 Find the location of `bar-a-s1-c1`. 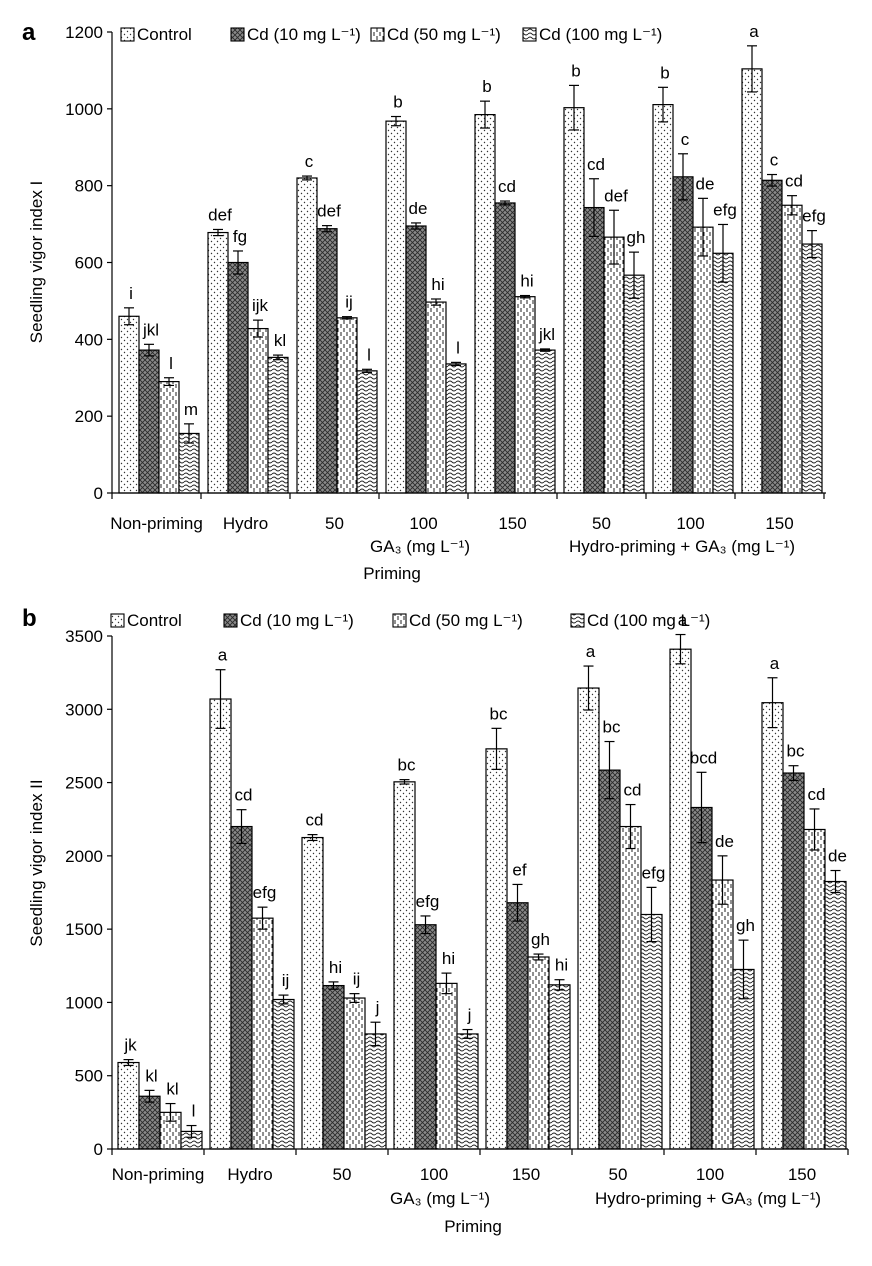

bar-a-s1-c1 is located at coordinates (238, 377).